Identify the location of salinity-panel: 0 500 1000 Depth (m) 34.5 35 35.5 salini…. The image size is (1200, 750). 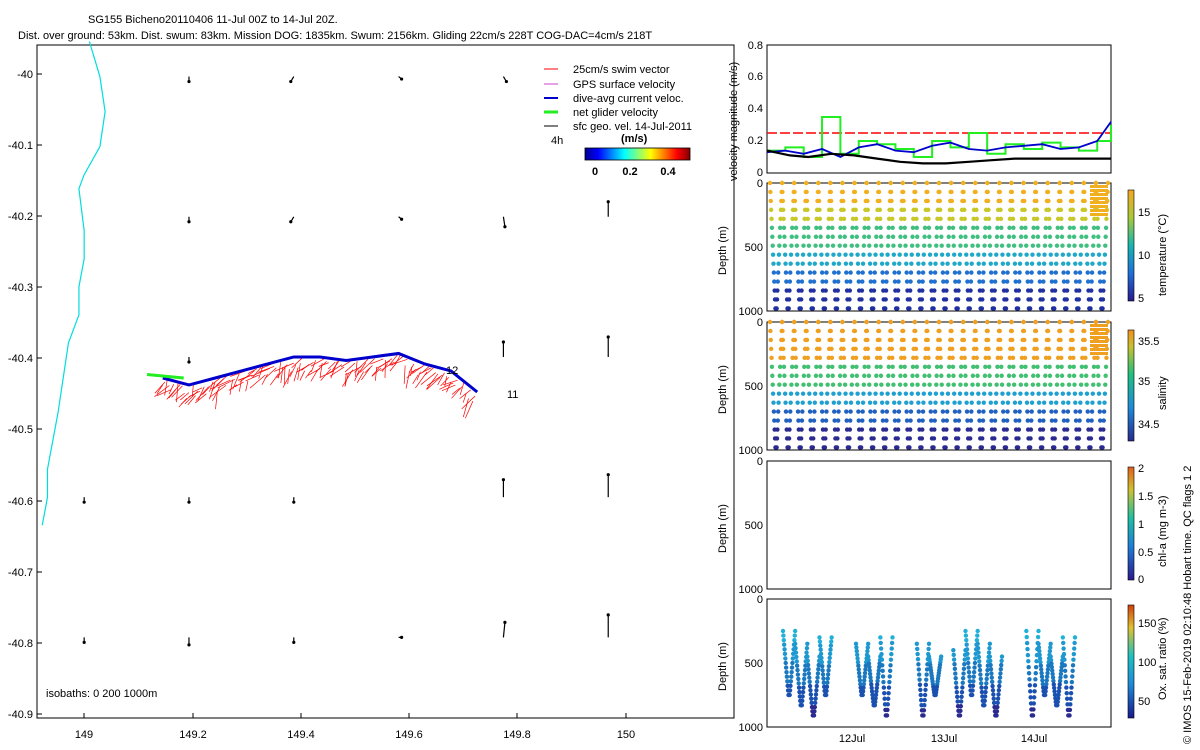
(943, 387).